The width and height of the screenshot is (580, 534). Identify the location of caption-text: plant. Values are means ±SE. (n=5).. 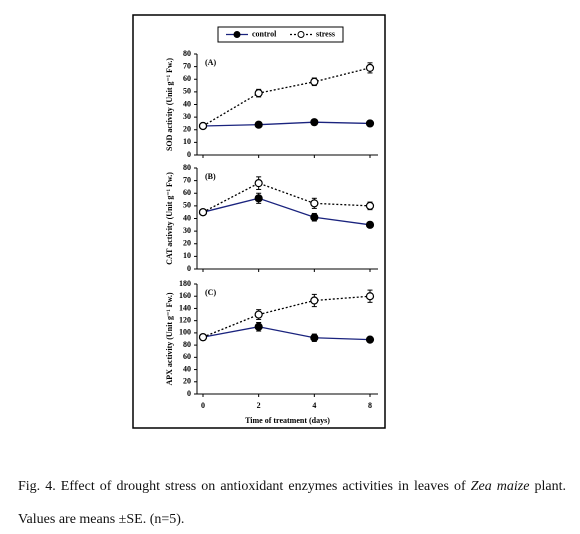
(292, 503).